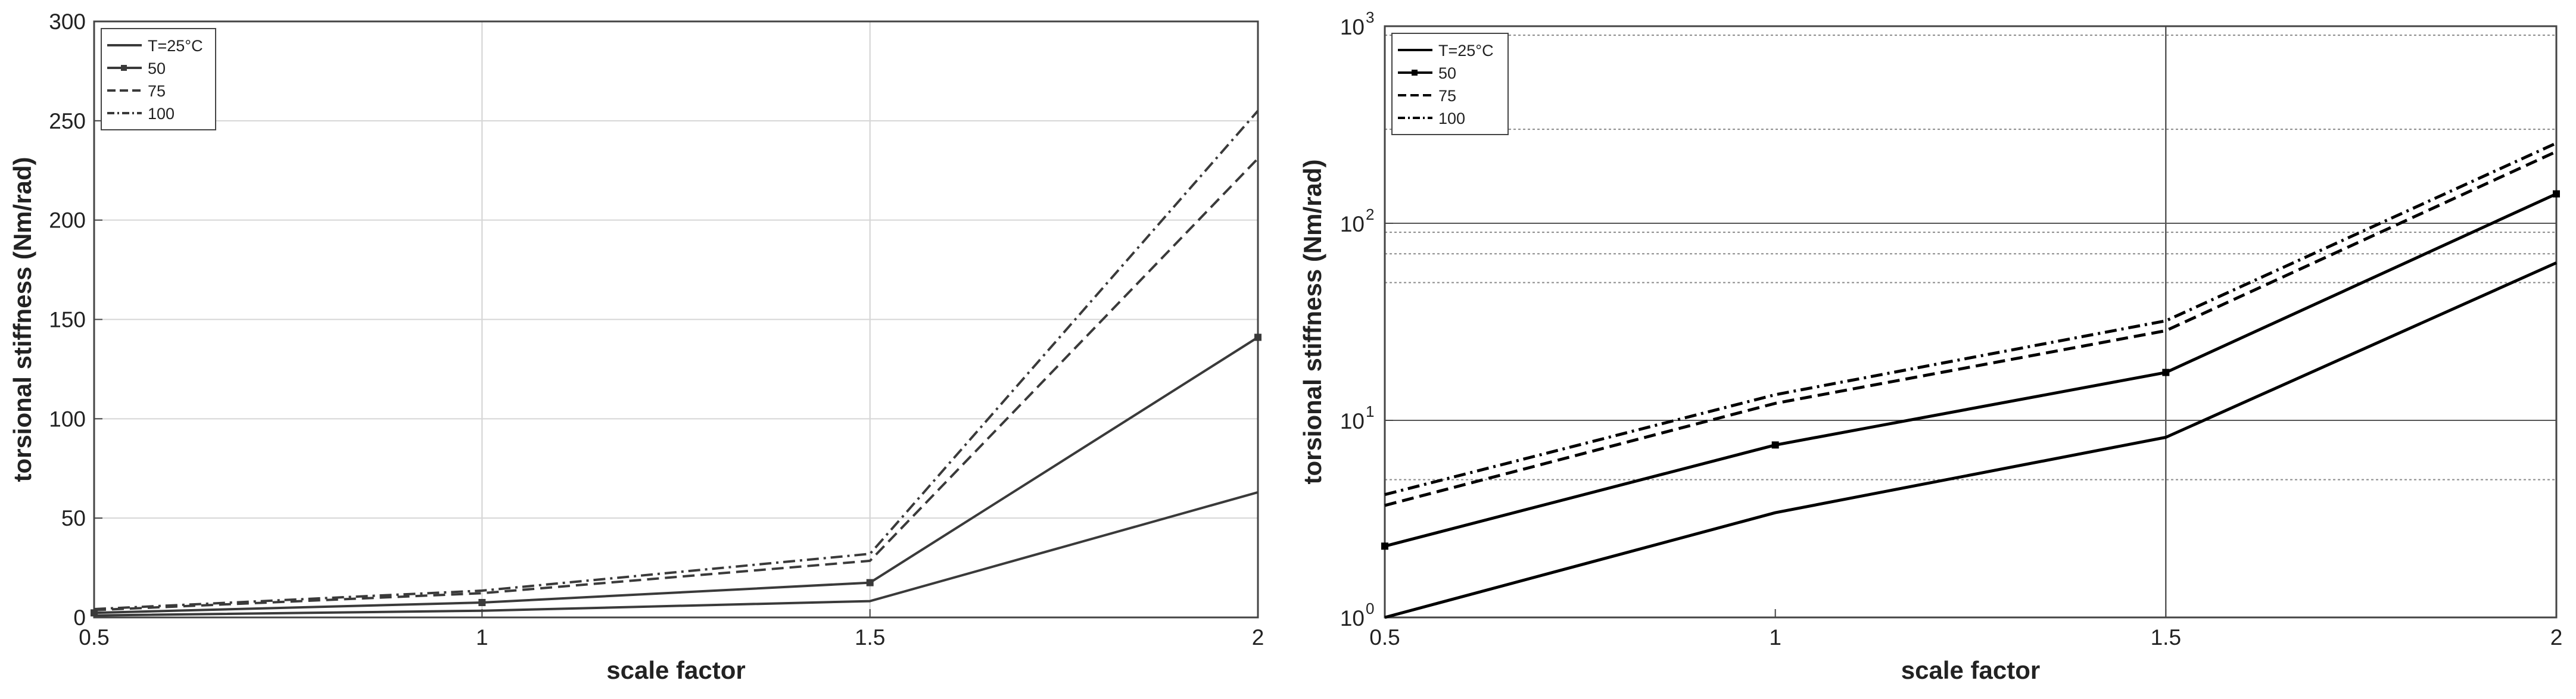  Describe the element at coordinates (73, 518) in the screenshot. I see `y-tick-label: 50` at that location.